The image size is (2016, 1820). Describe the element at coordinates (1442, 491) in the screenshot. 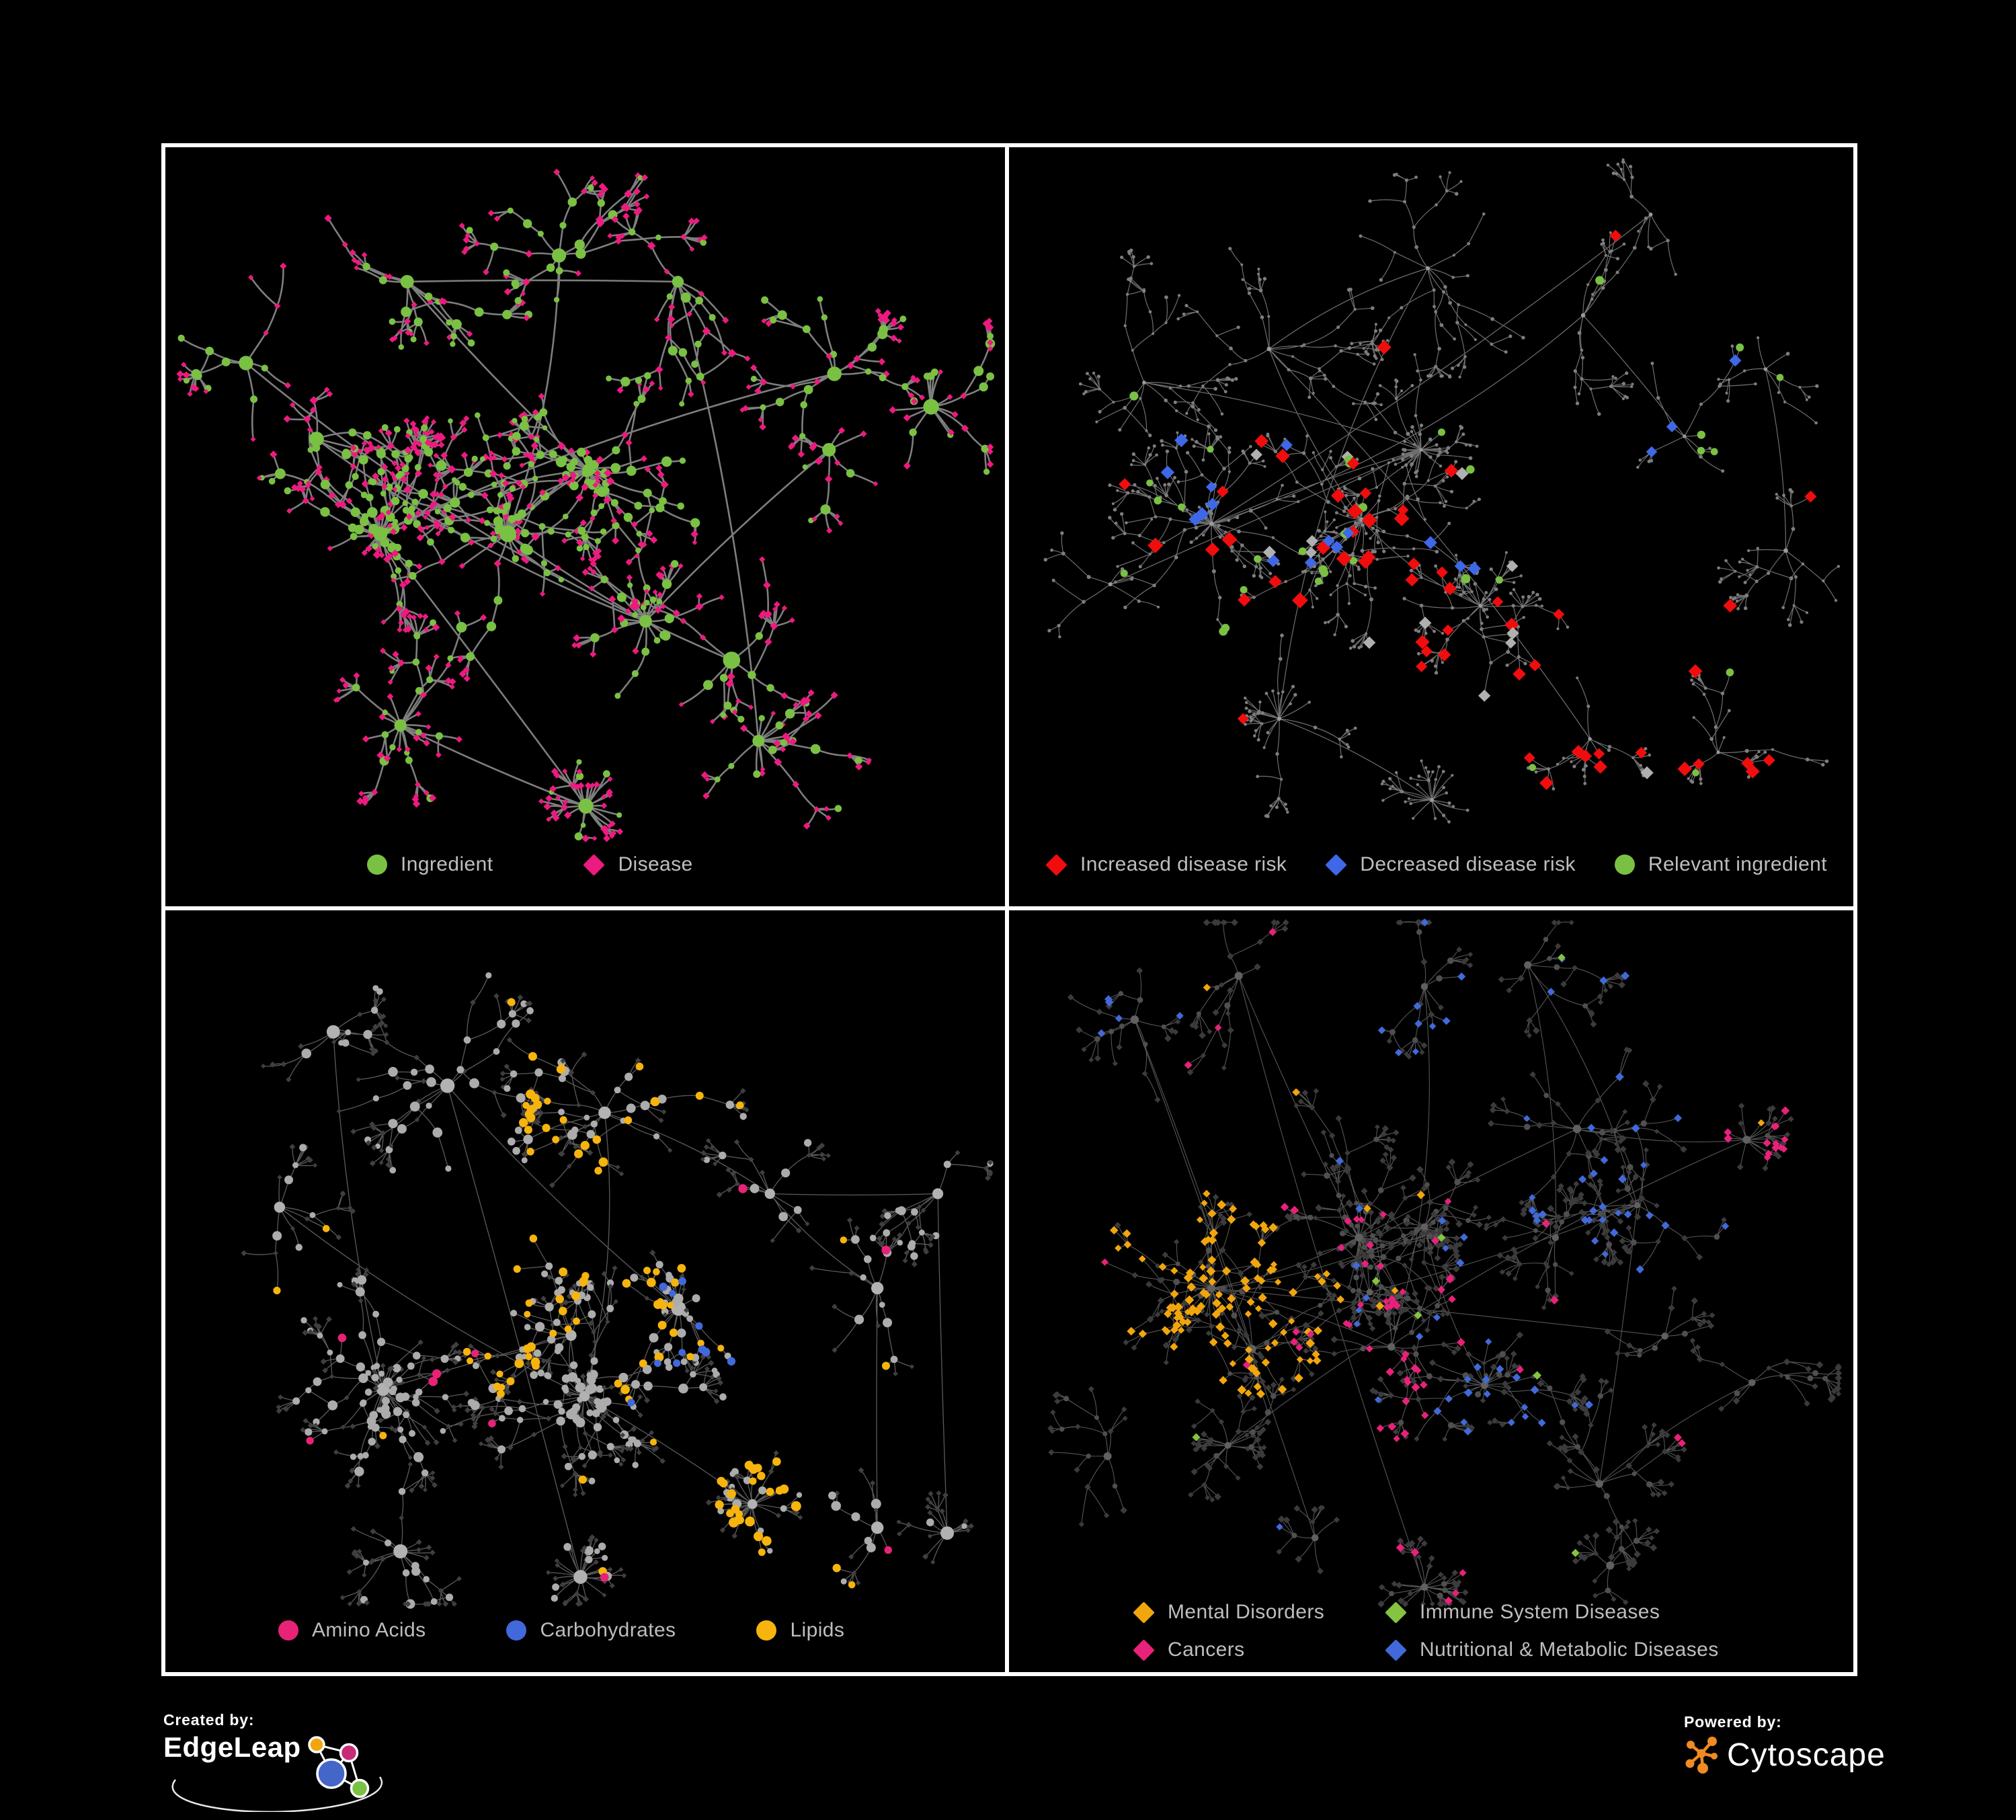

I see `disease-risk-network-graphic` at that location.